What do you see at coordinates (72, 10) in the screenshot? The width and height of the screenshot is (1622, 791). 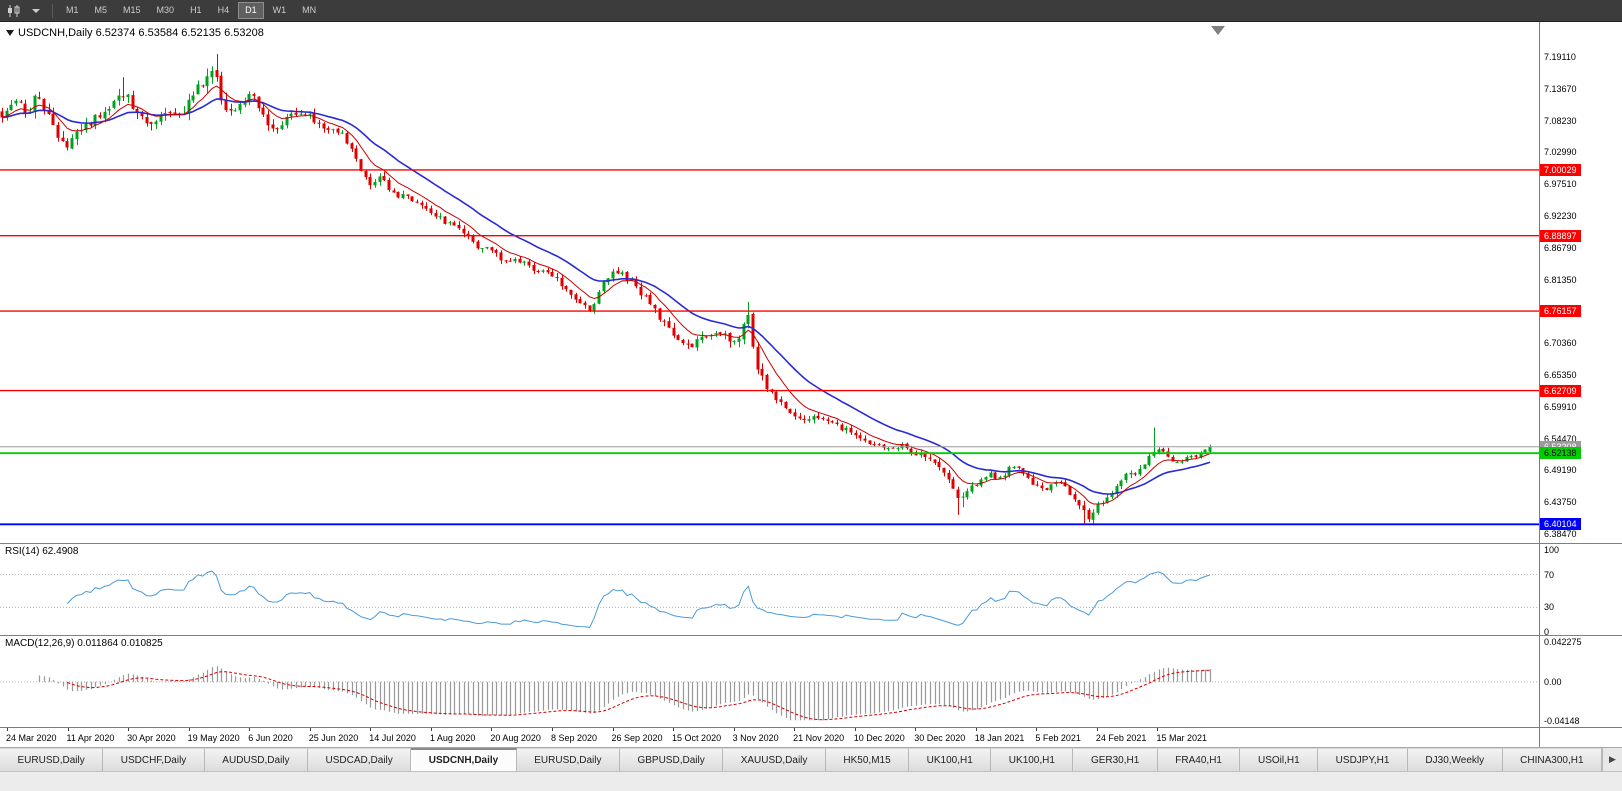 I see `timeframe-button-m1: M1` at bounding box center [72, 10].